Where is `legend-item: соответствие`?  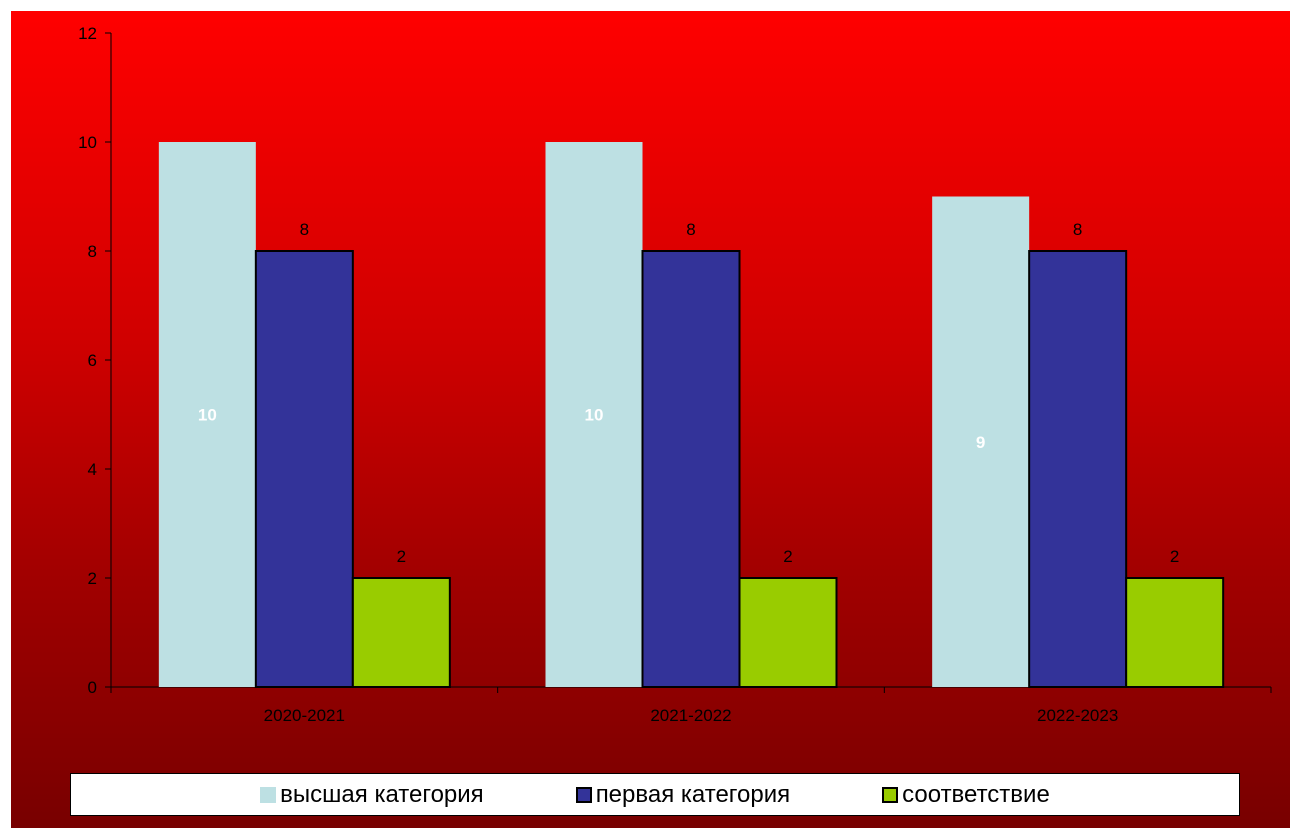
legend-item: соответствие is located at coordinates (966, 795).